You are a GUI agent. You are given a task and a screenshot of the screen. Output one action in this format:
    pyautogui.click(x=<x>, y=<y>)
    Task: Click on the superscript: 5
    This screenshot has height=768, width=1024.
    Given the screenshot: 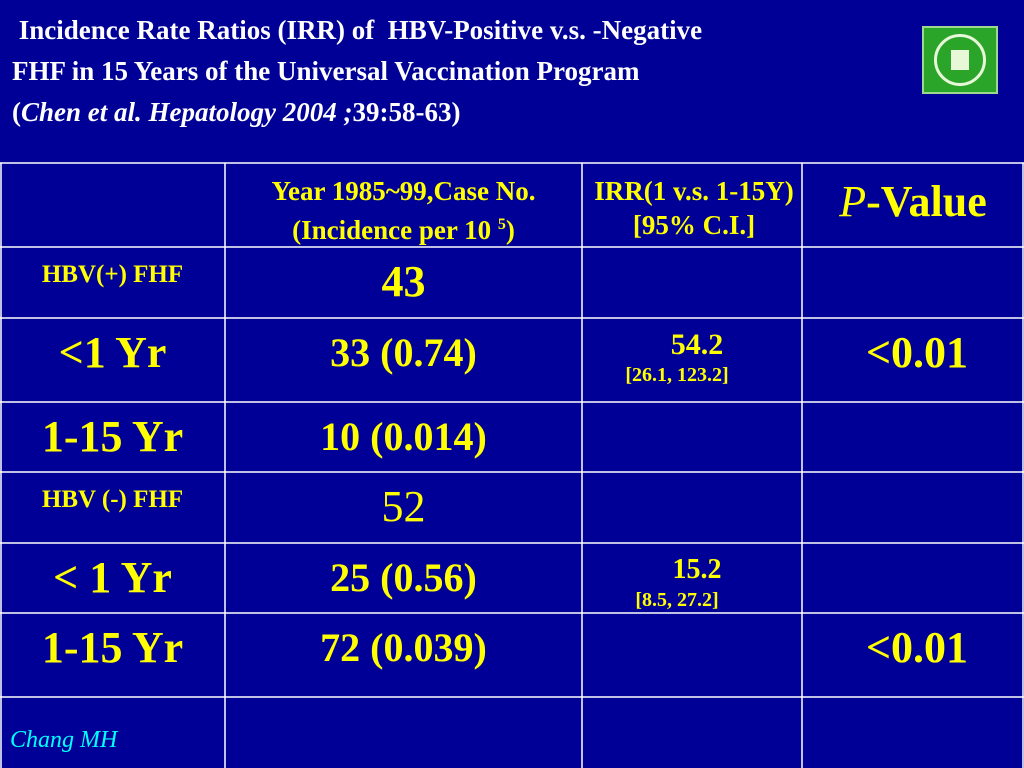 What is the action you would take?
    pyautogui.click(x=501, y=224)
    